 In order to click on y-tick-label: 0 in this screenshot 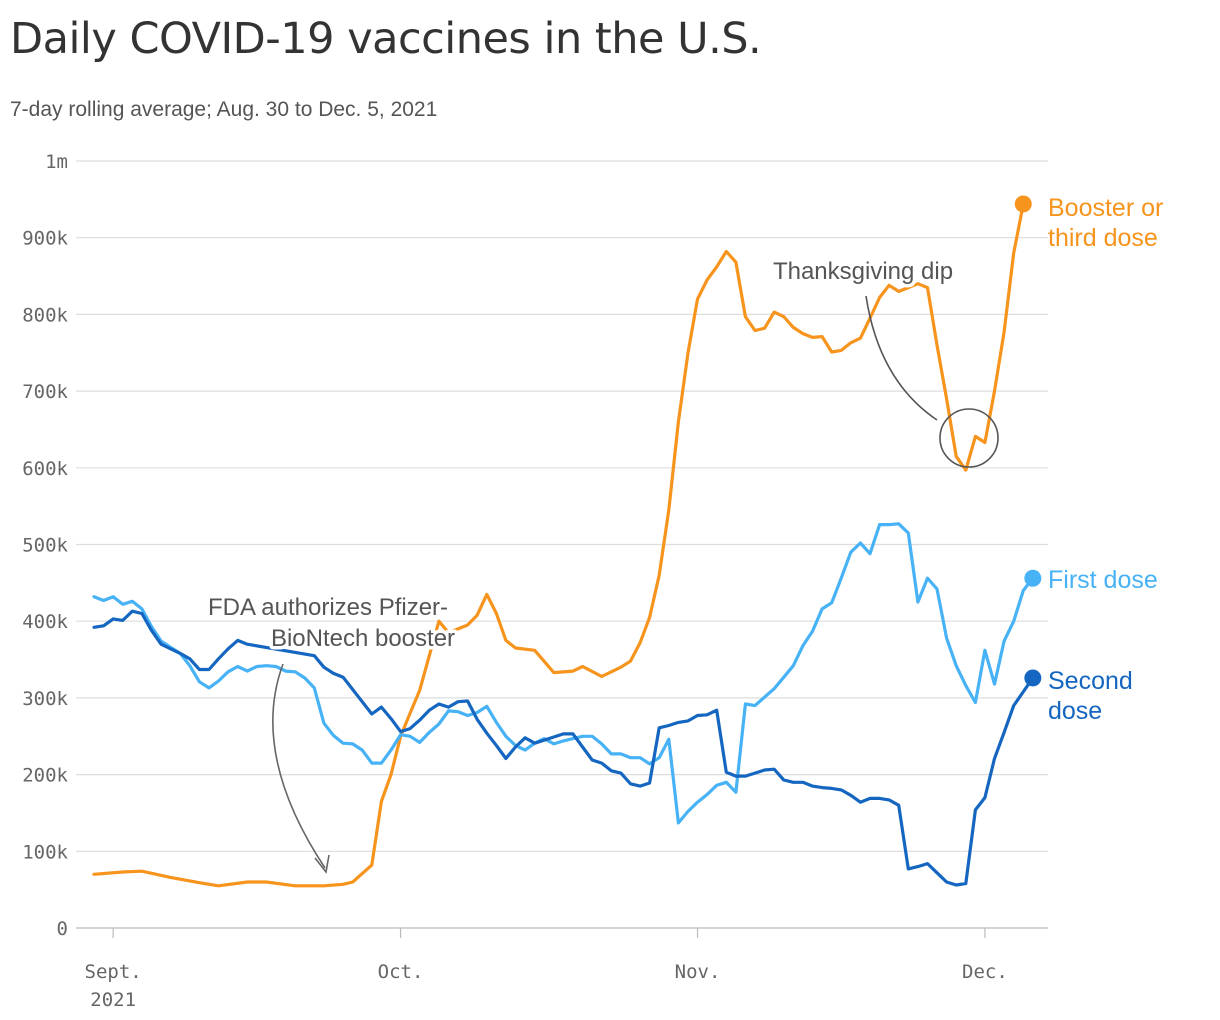, I will do `click(62, 929)`.